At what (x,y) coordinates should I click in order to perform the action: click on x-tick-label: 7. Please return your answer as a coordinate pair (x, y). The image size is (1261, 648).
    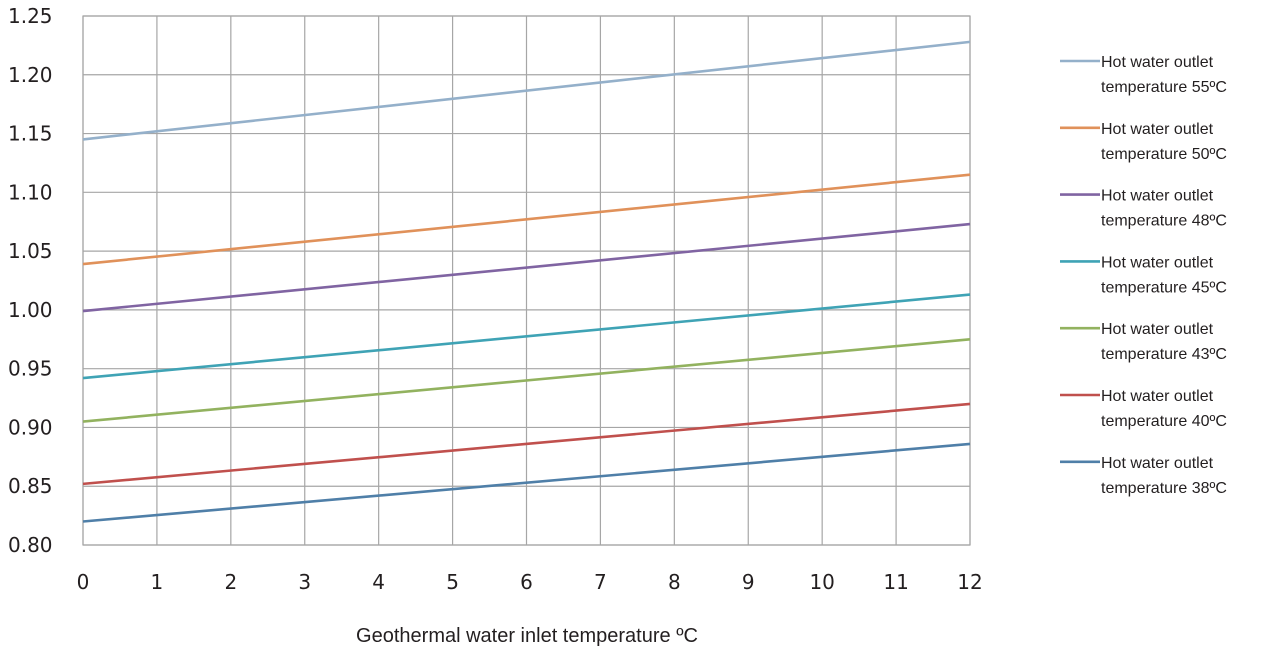
    Looking at the image, I should click on (600, 582).